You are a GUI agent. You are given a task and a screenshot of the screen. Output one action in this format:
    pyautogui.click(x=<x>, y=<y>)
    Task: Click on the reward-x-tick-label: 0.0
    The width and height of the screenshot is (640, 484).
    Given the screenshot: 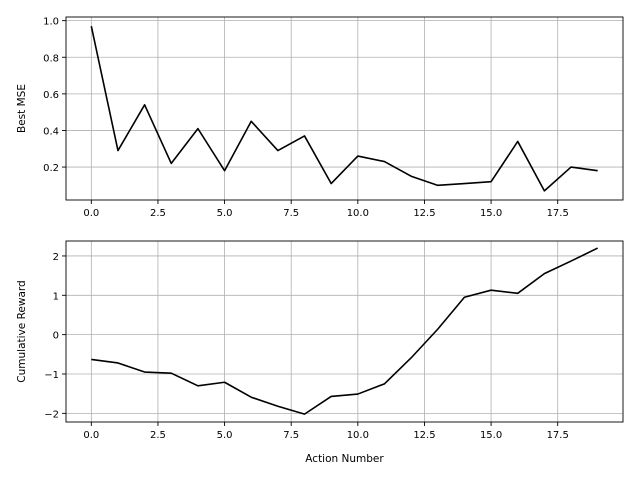 What is the action you would take?
    pyautogui.click(x=91, y=435)
    